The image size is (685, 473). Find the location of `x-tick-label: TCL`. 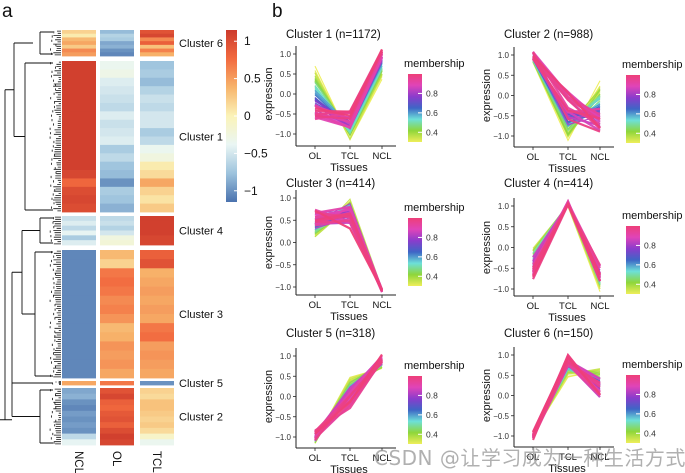

x-tick-label: TCL is located at coordinates (568, 306).